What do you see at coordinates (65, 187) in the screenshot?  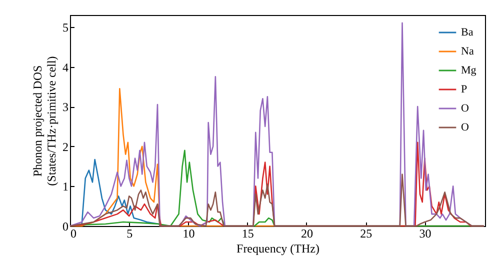 I see `y-tick-label: 1` at bounding box center [65, 187].